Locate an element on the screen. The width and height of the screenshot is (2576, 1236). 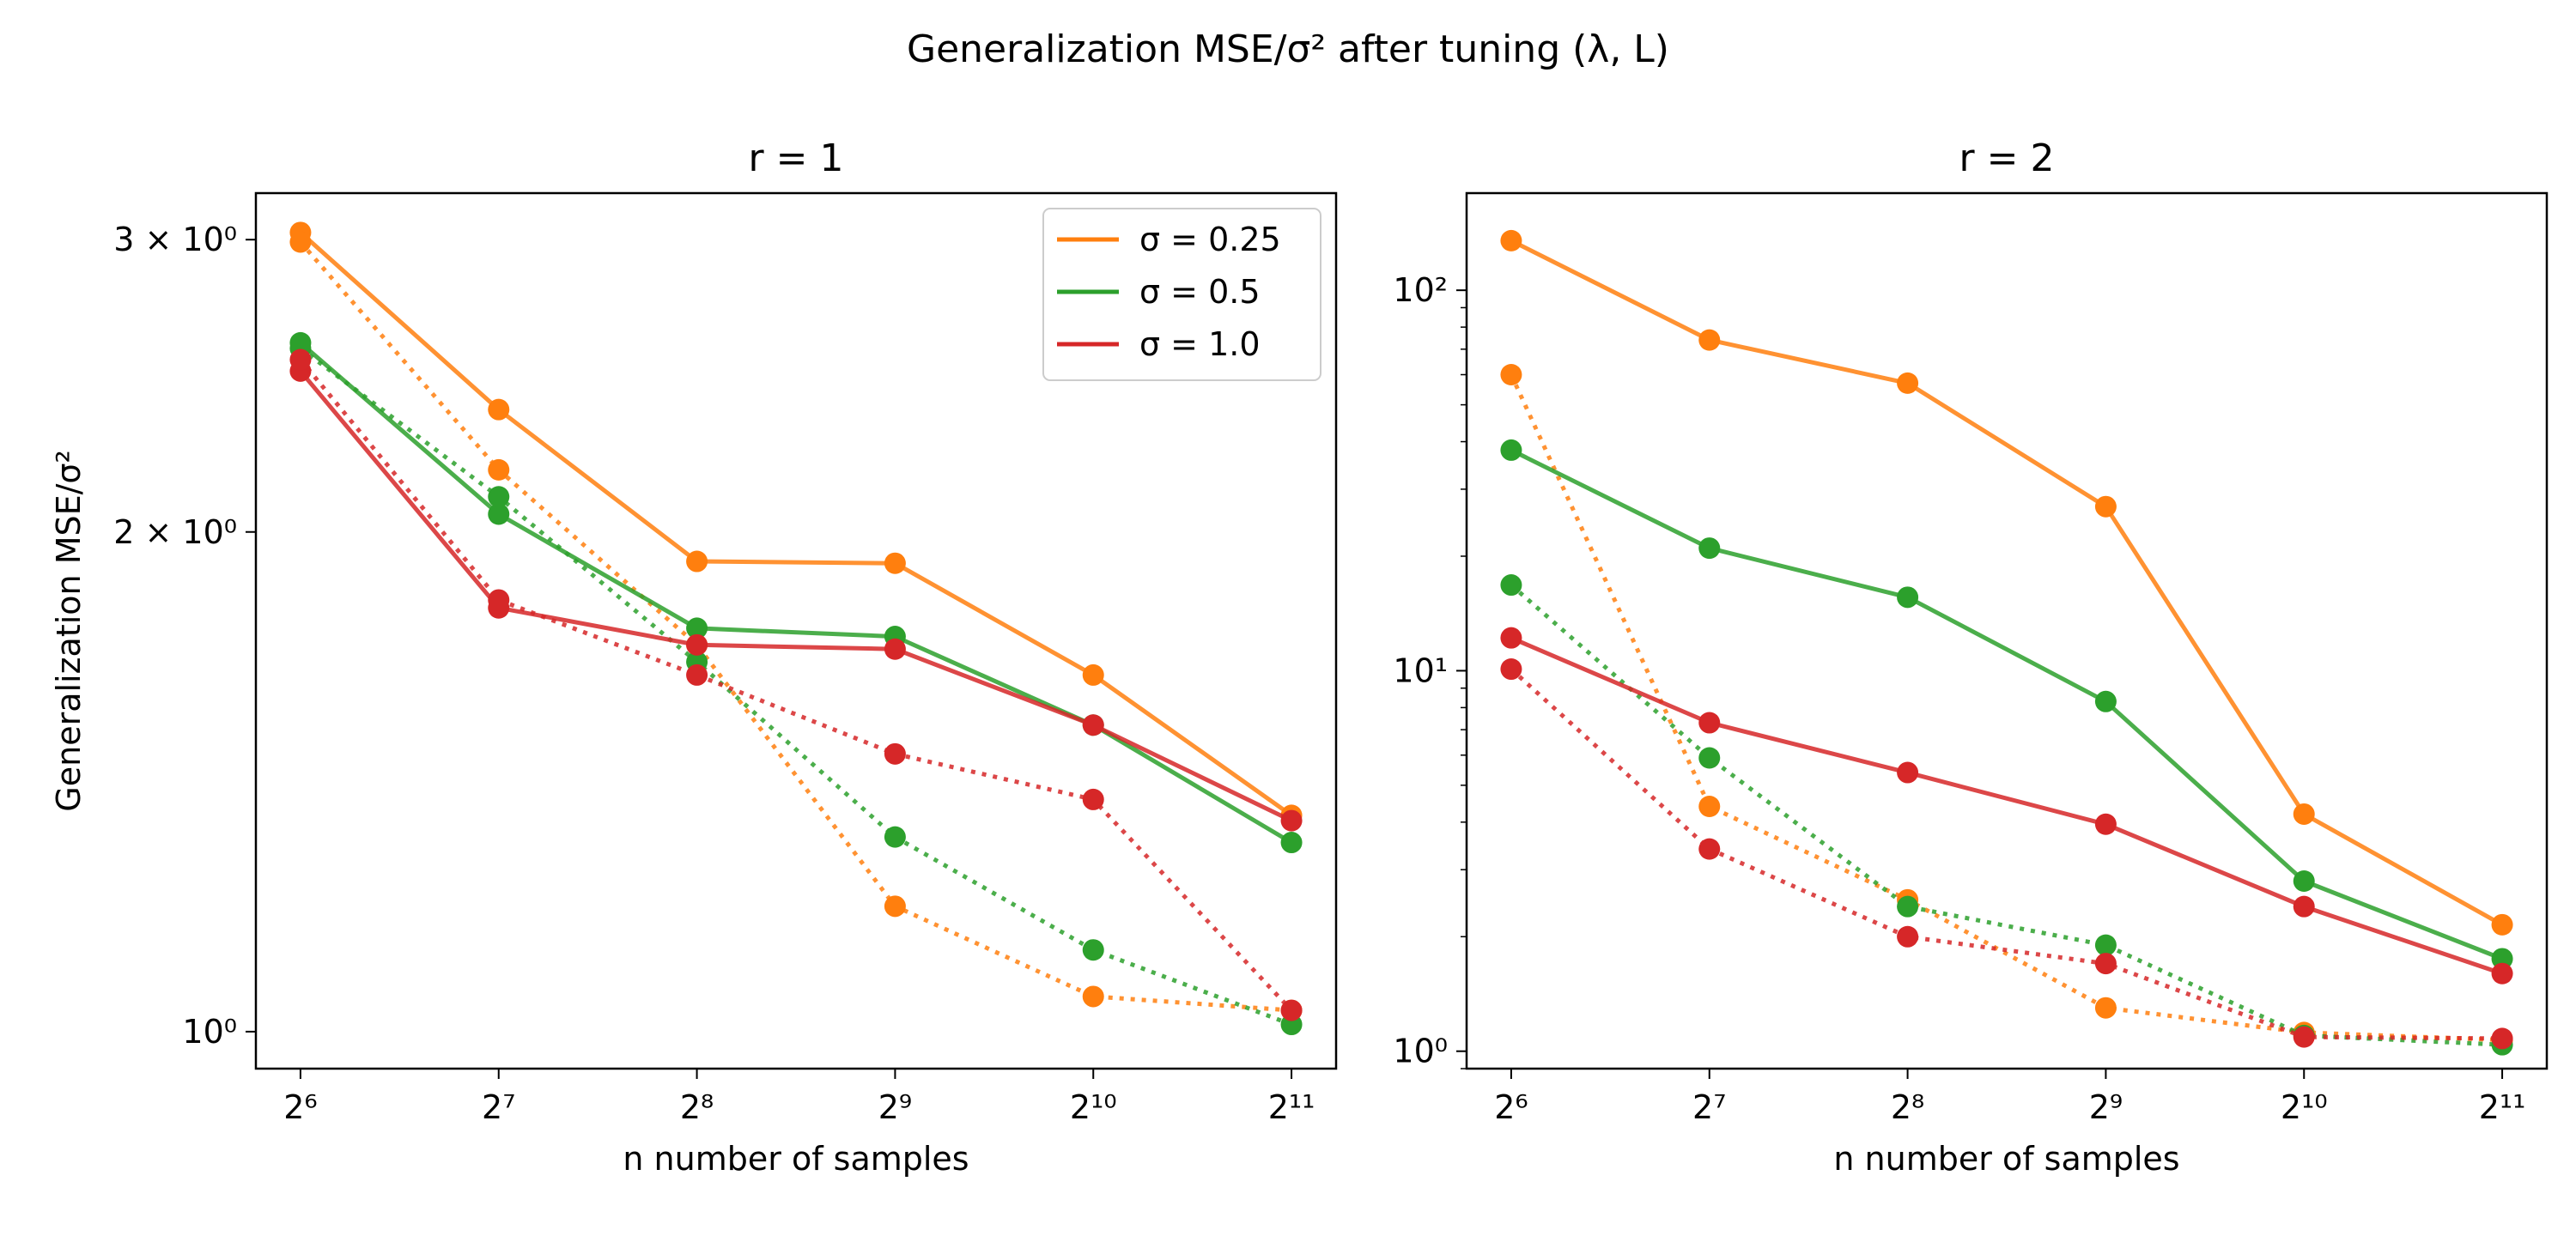
y-tick-label: 10¹ is located at coordinates (1420, 670).